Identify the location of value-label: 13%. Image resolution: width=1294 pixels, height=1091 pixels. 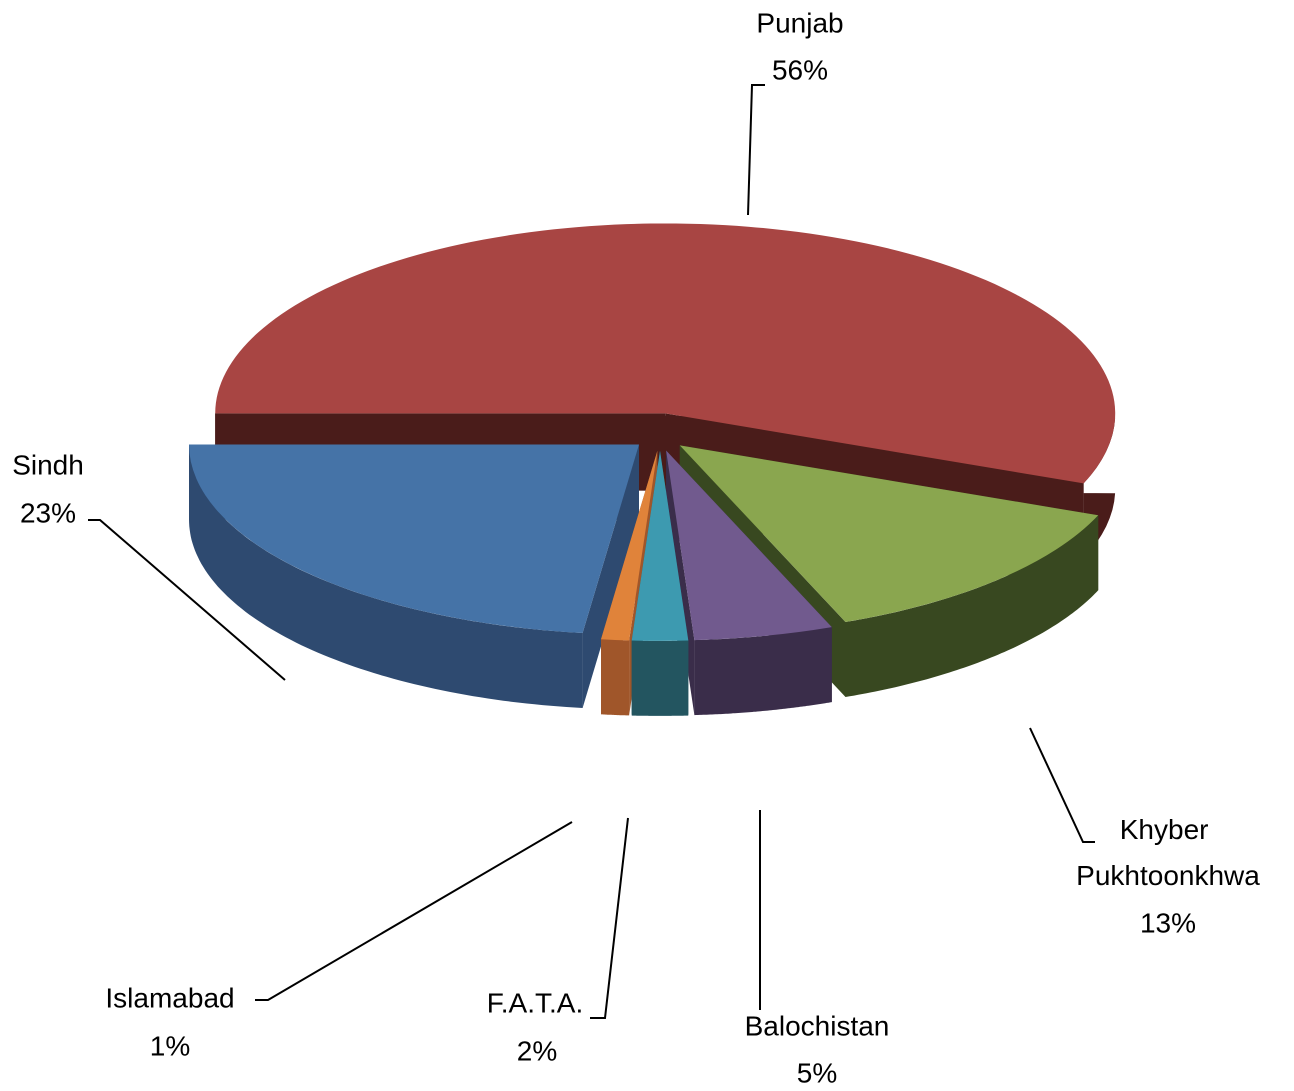
(1168, 922).